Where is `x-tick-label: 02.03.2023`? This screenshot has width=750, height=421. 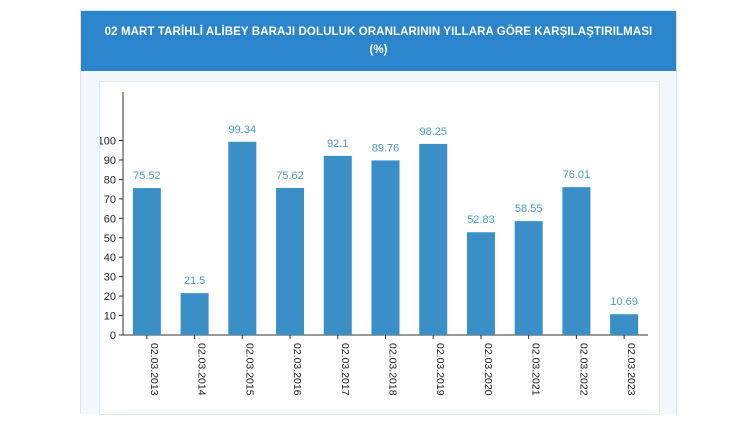
x-tick-label: 02.03.2023 is located at coordinates (631, 369).